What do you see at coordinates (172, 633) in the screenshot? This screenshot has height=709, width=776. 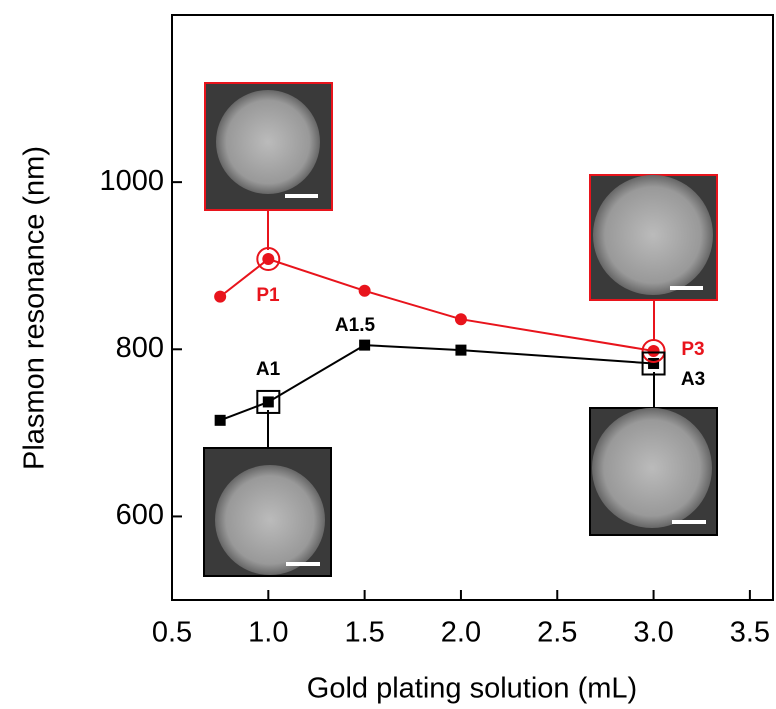 I see `x-tick-label: 0.5` at bounding box center [172, 633].